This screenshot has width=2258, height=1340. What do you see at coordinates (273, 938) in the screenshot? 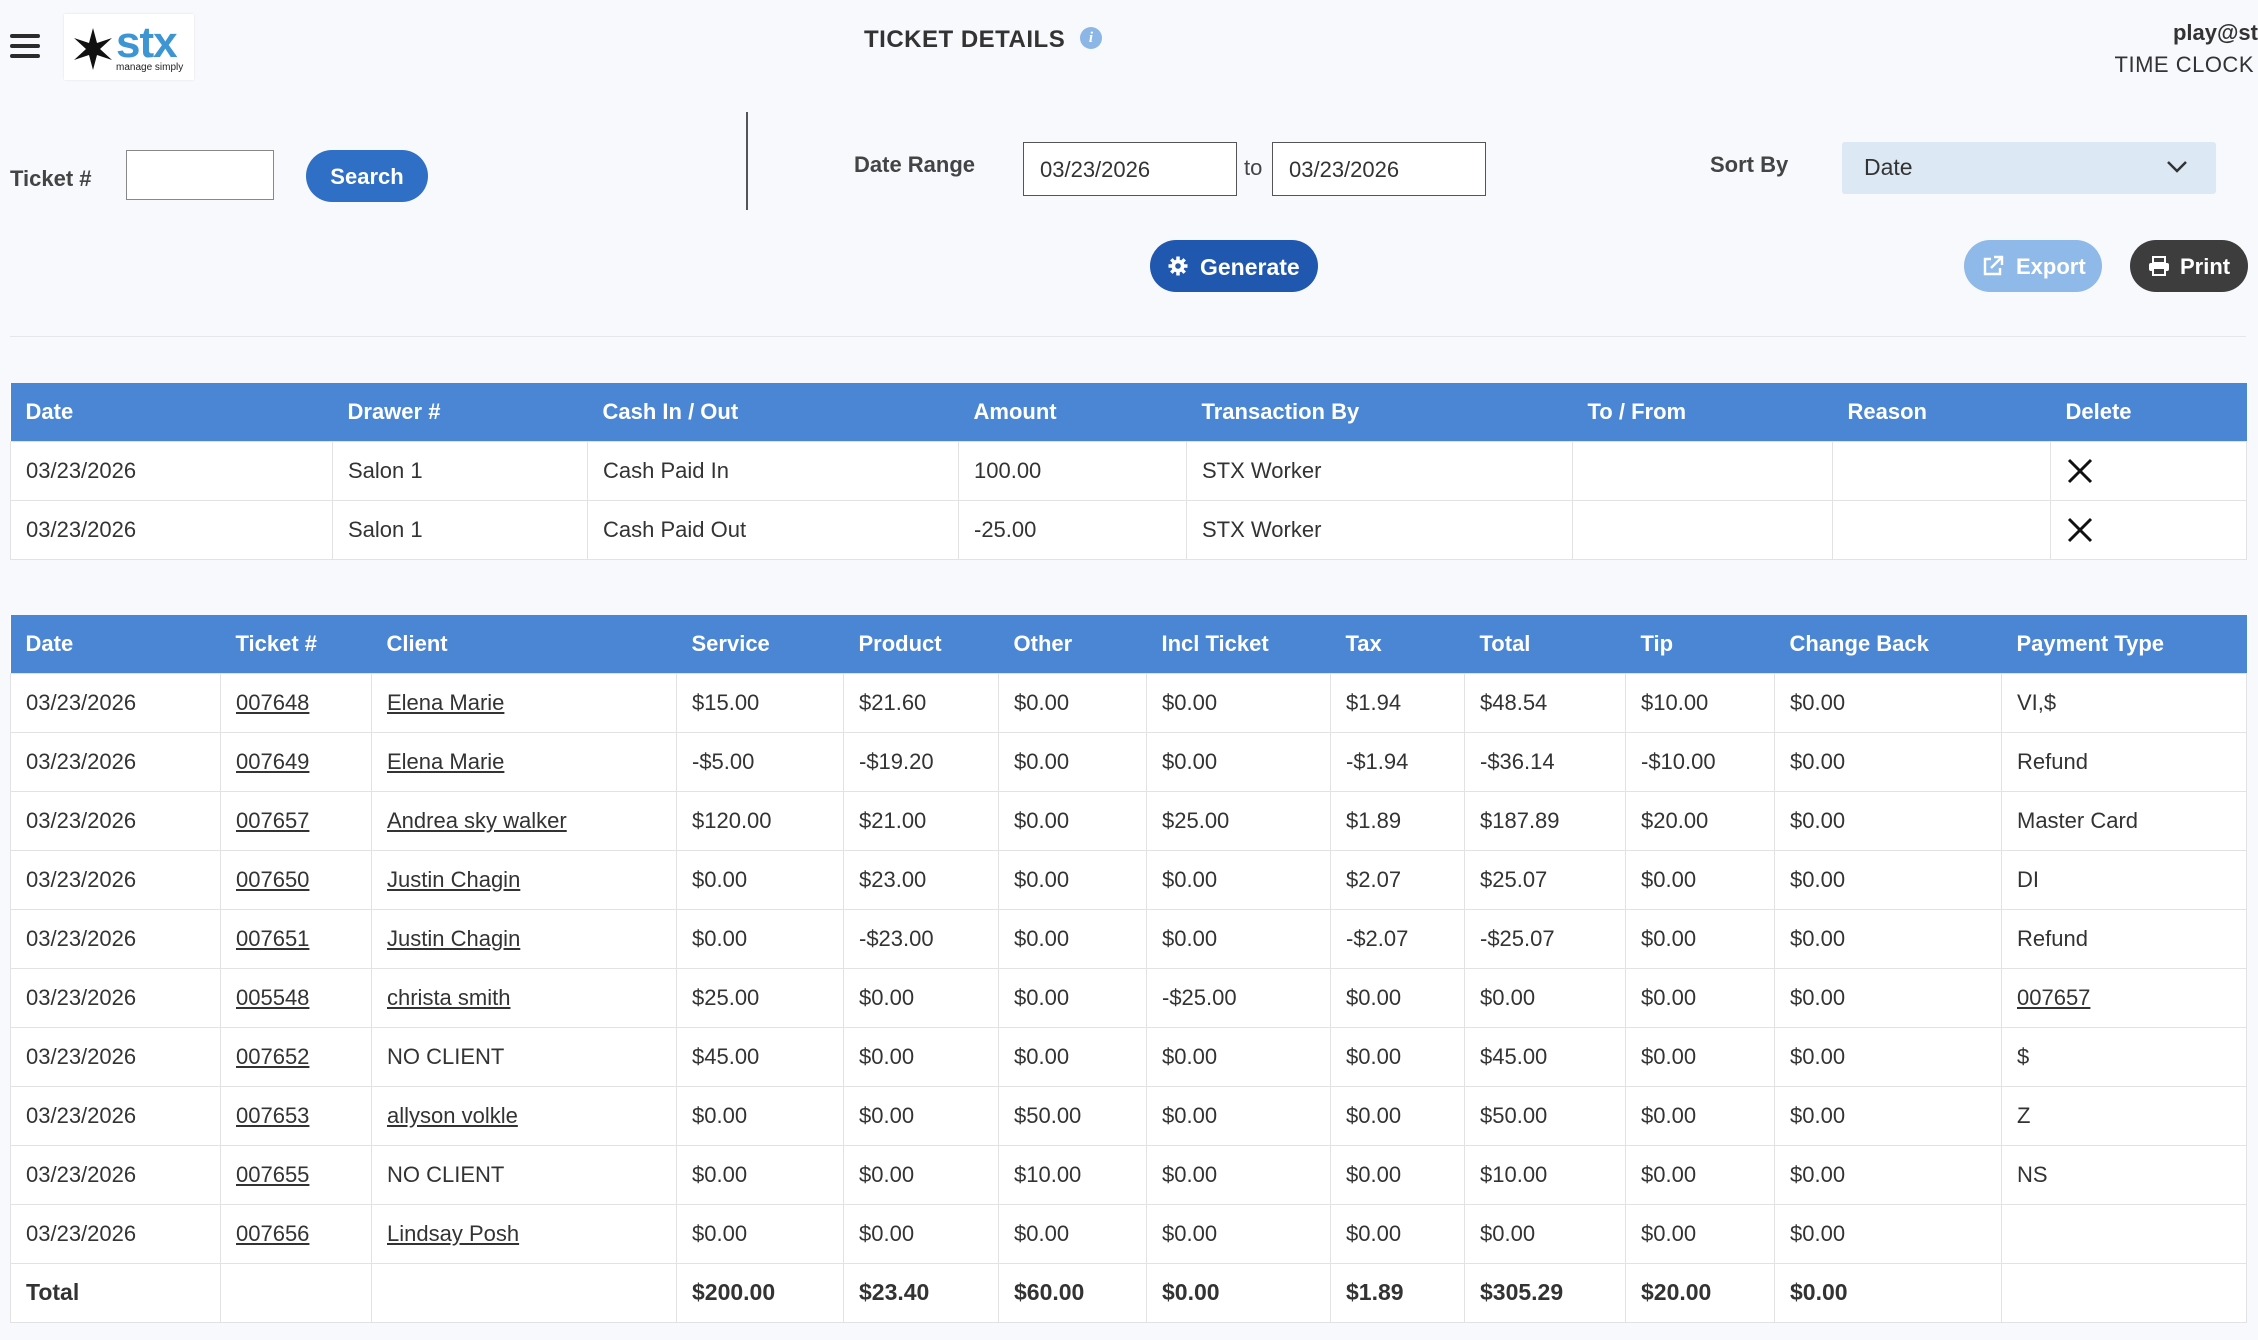
I see `ticket-link-link: 007651` at bounding box center [273, 938].